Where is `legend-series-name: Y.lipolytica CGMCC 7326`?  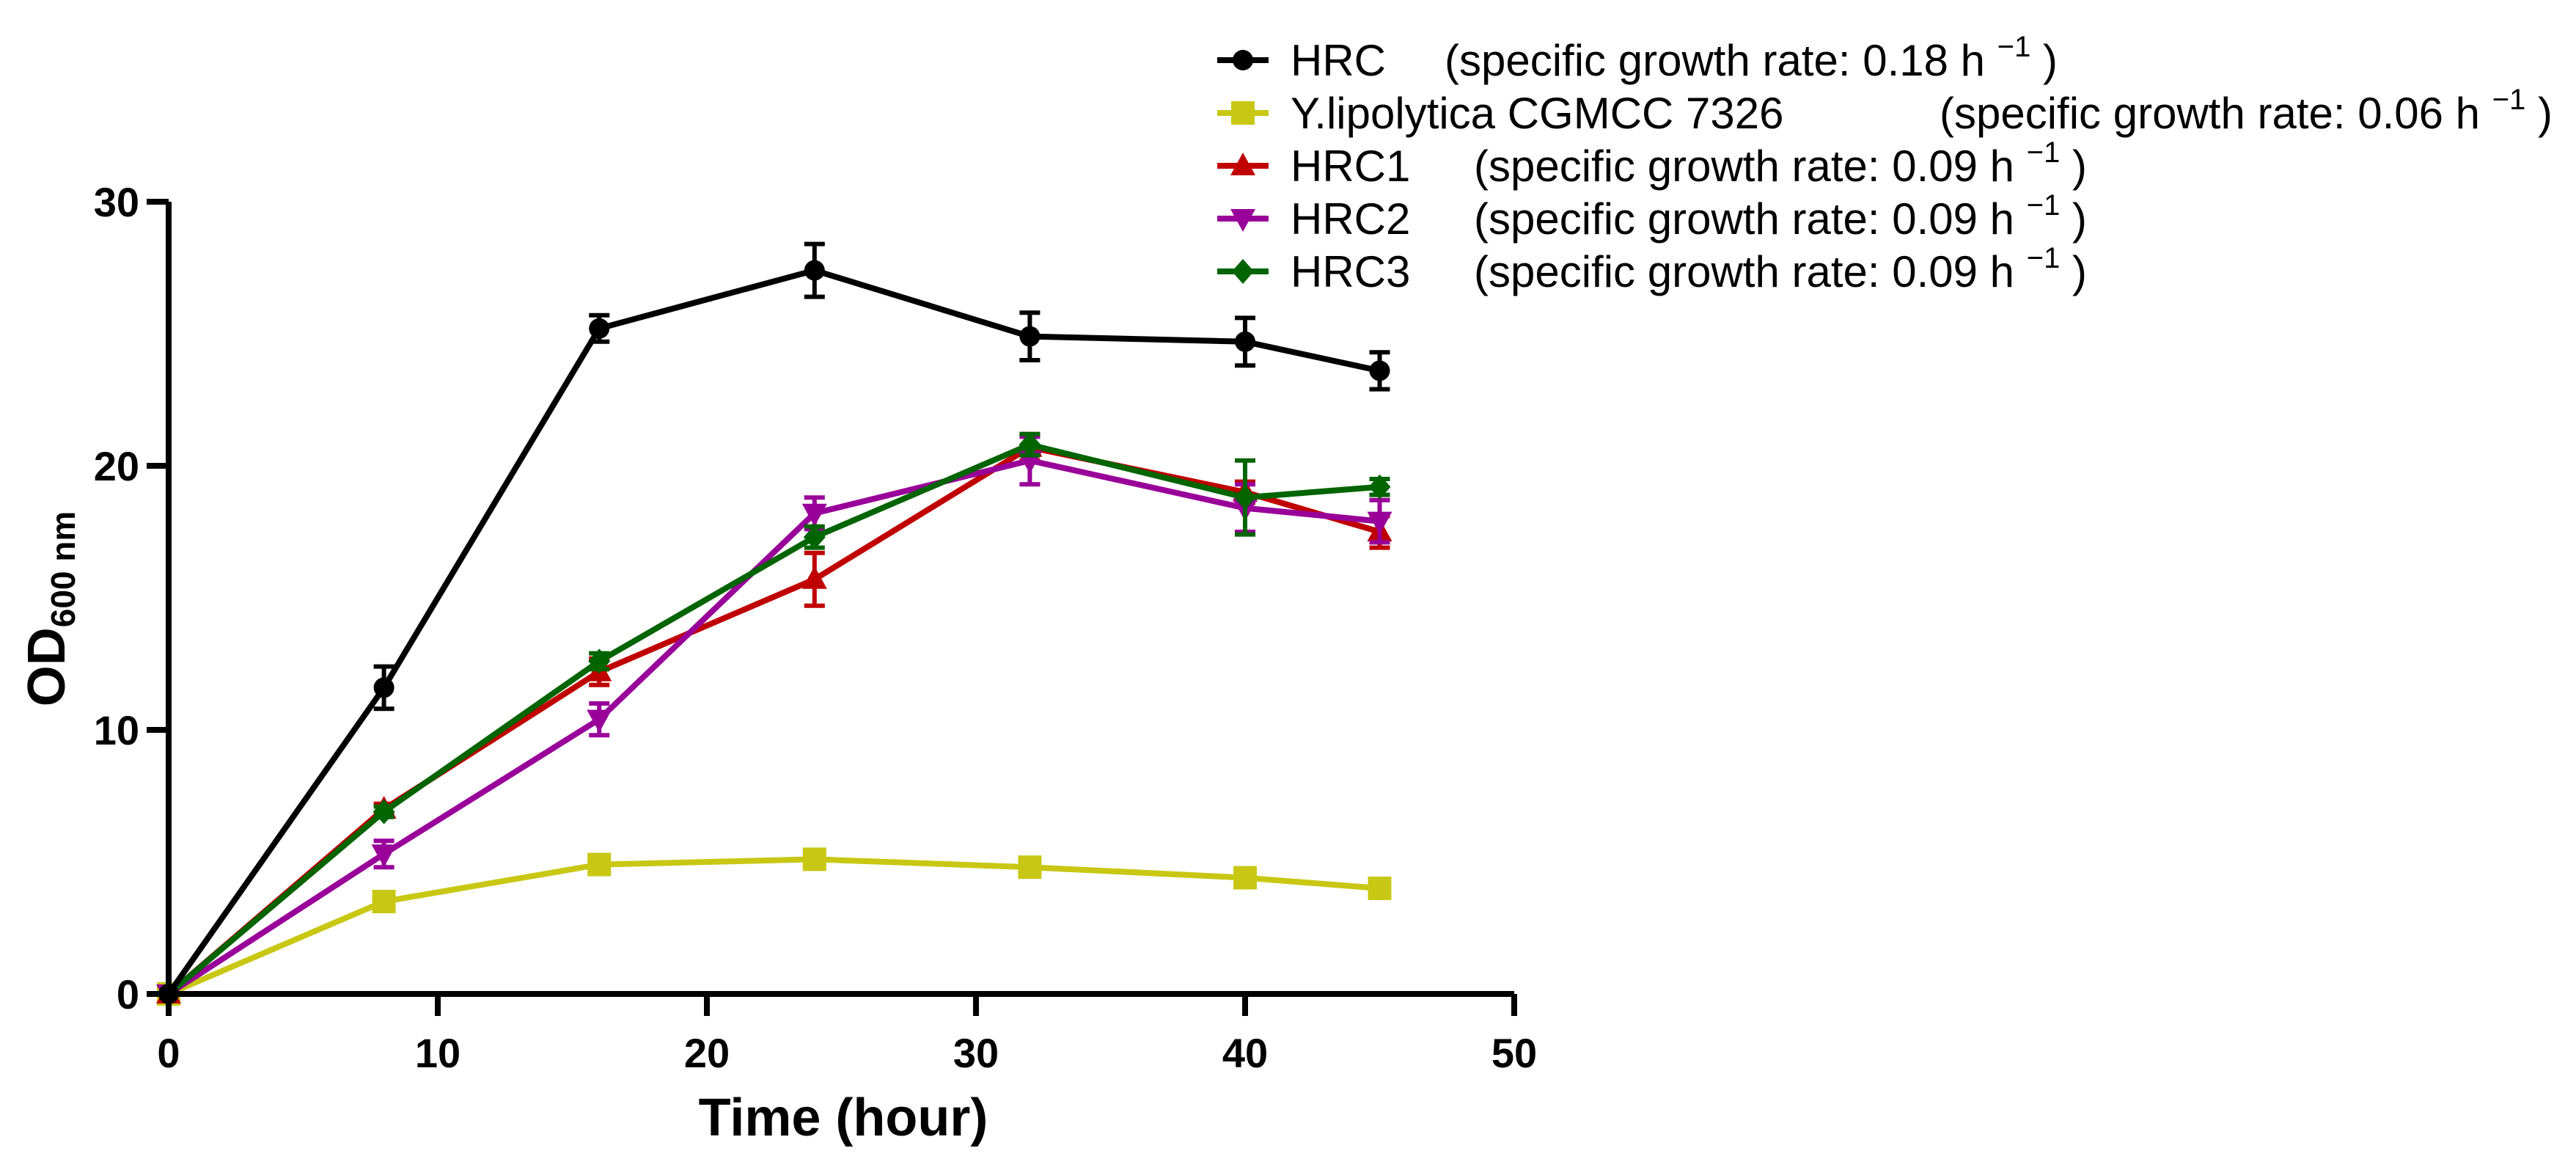 legend-series-name: Y.lipolytica CGMCC 7326 is located at coordinates (1537, 113).